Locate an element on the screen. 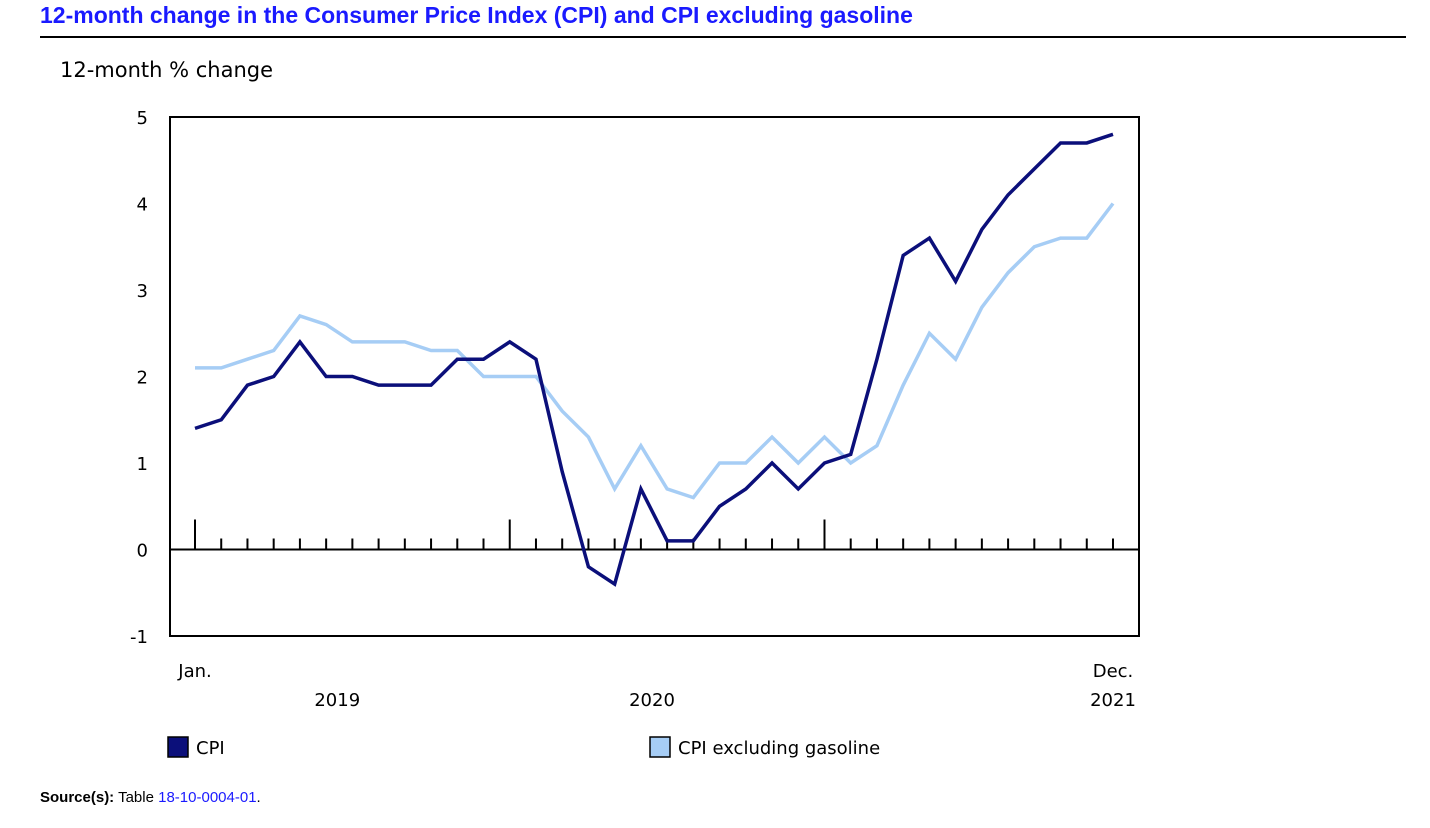  y-tick-label: 2 is located at coordinates (142, 378).